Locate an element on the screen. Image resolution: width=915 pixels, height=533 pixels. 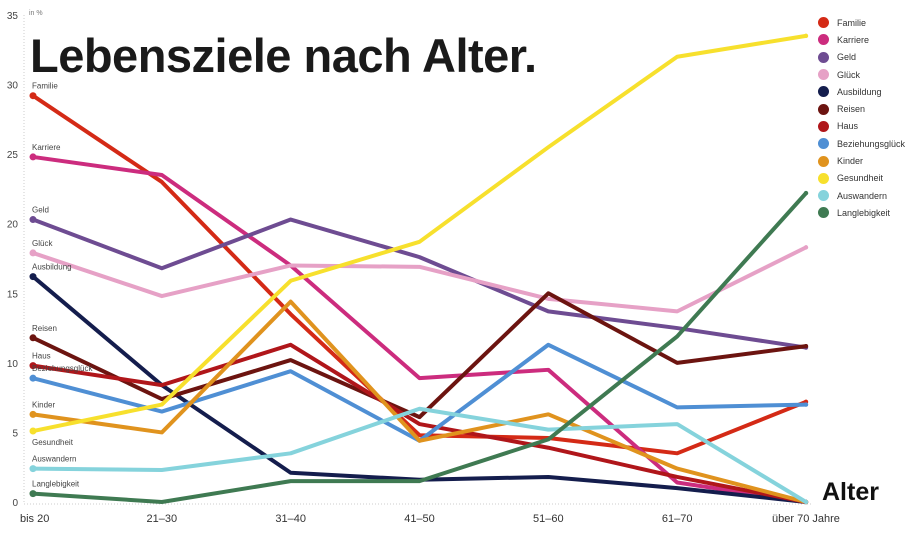
legend-label: Haus is located at coordinates (848, 126).